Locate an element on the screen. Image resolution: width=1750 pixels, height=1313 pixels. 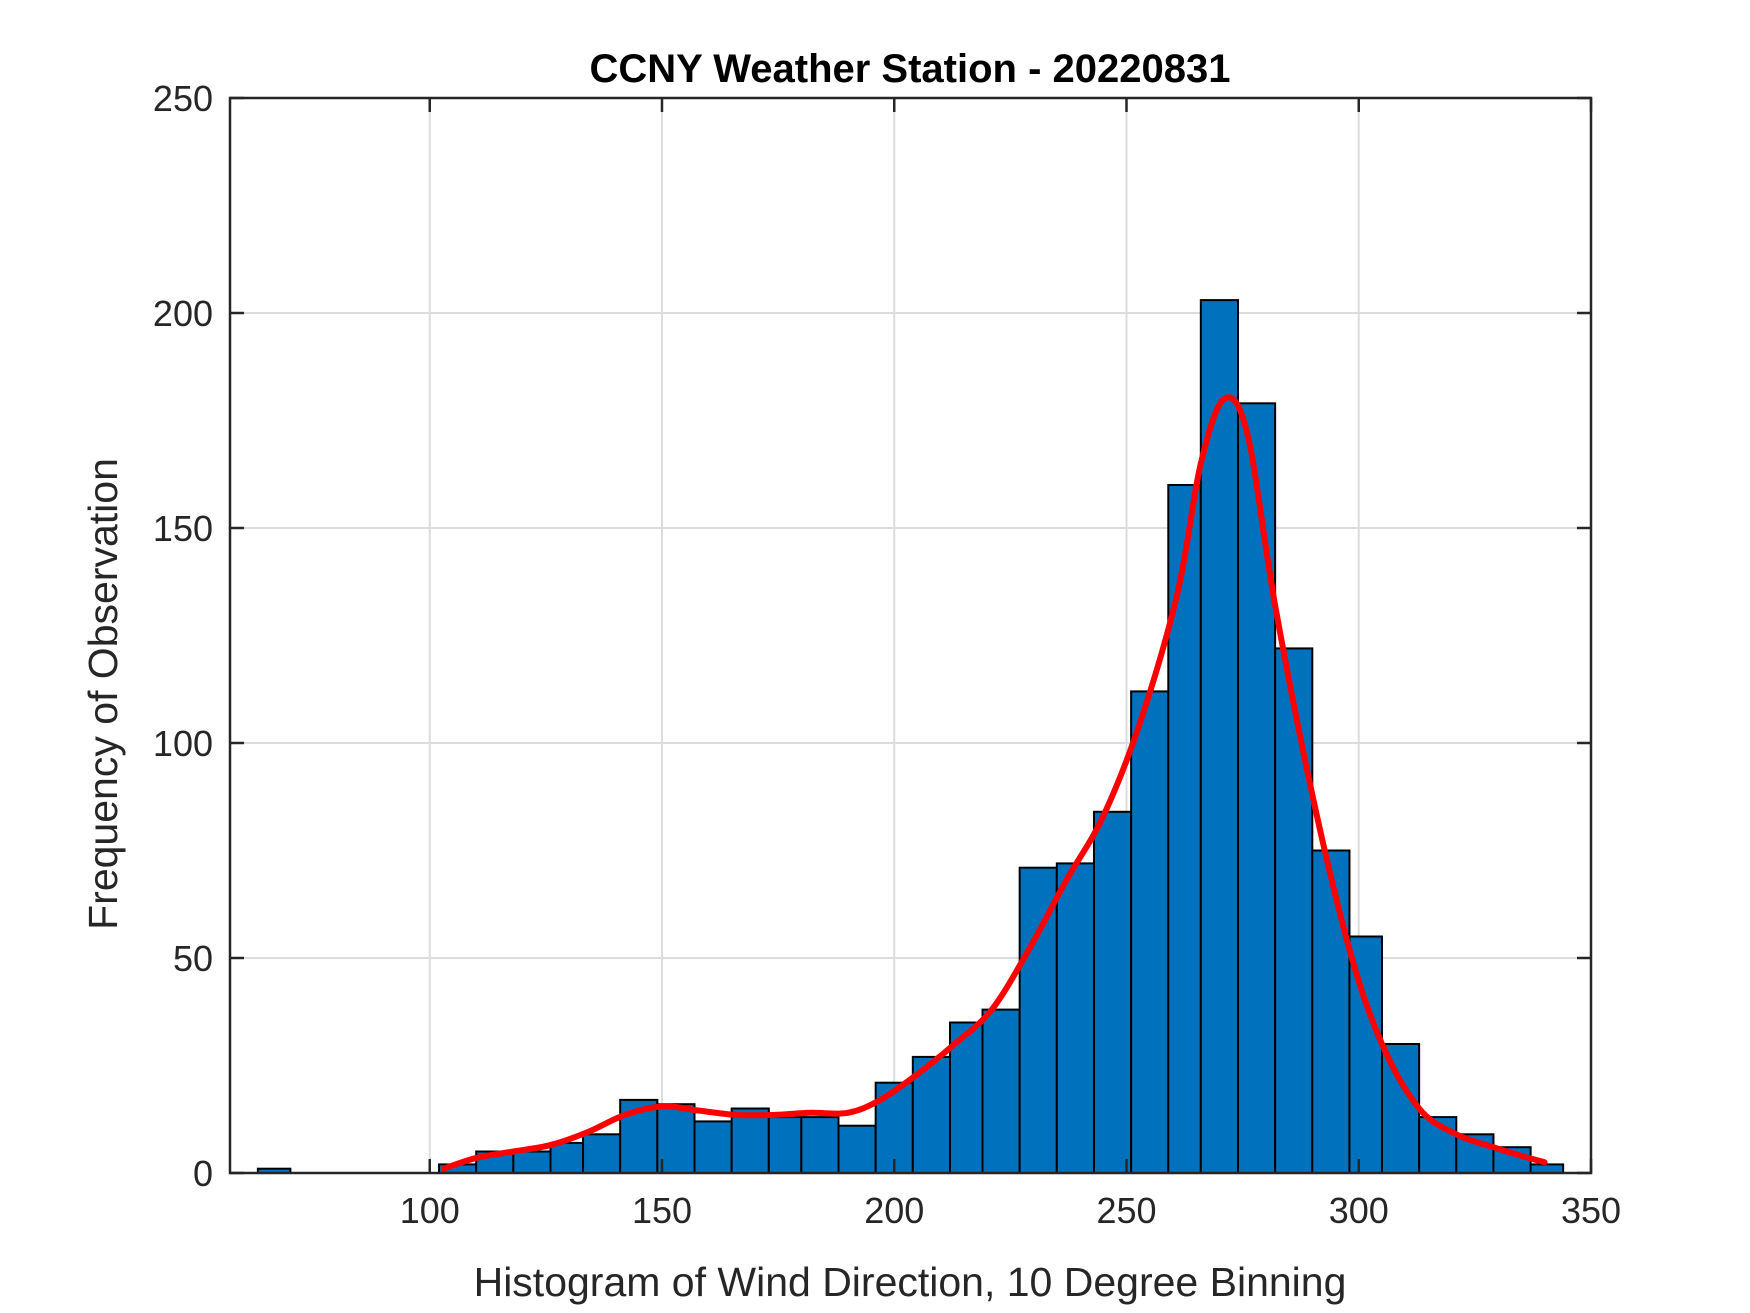
y-tick-labels: 0 50 100 150 200 250 is located at coordinates (183, 636).